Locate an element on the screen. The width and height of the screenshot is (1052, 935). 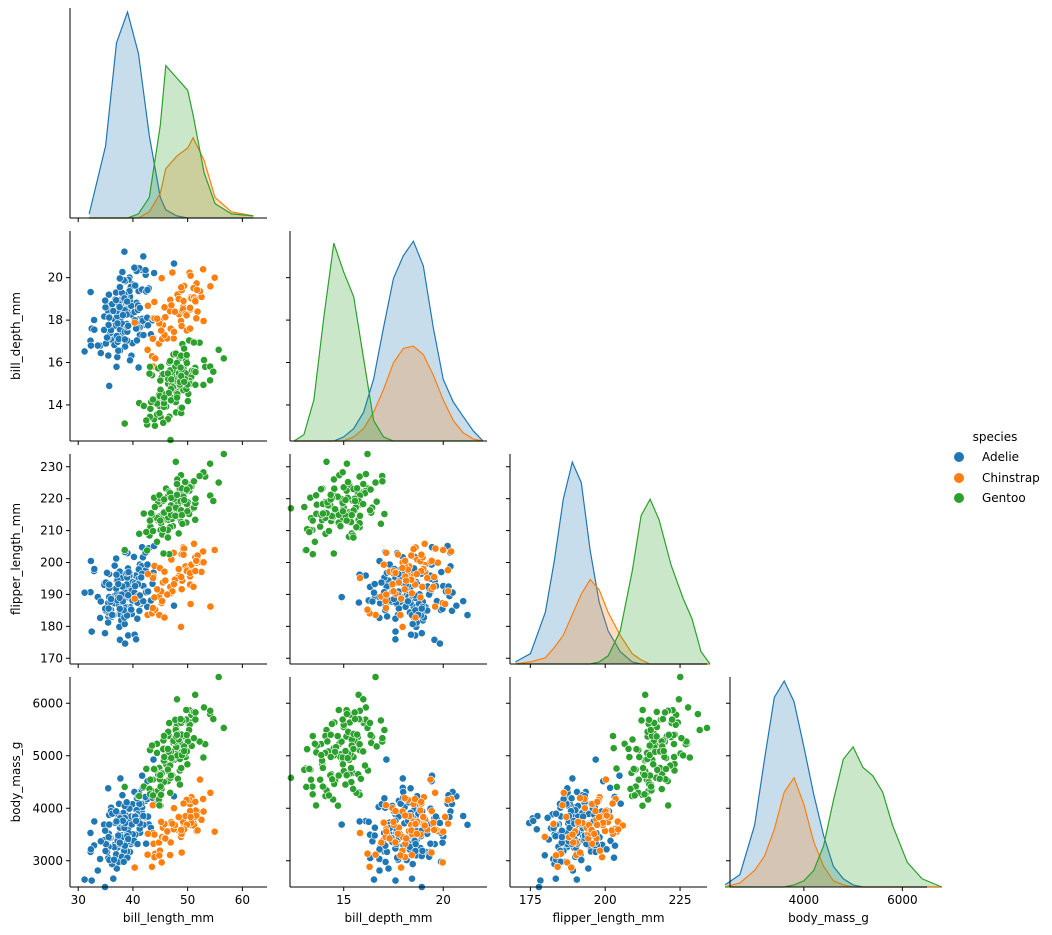
kde-fill-gentoo is located at coordinates (833, 816).